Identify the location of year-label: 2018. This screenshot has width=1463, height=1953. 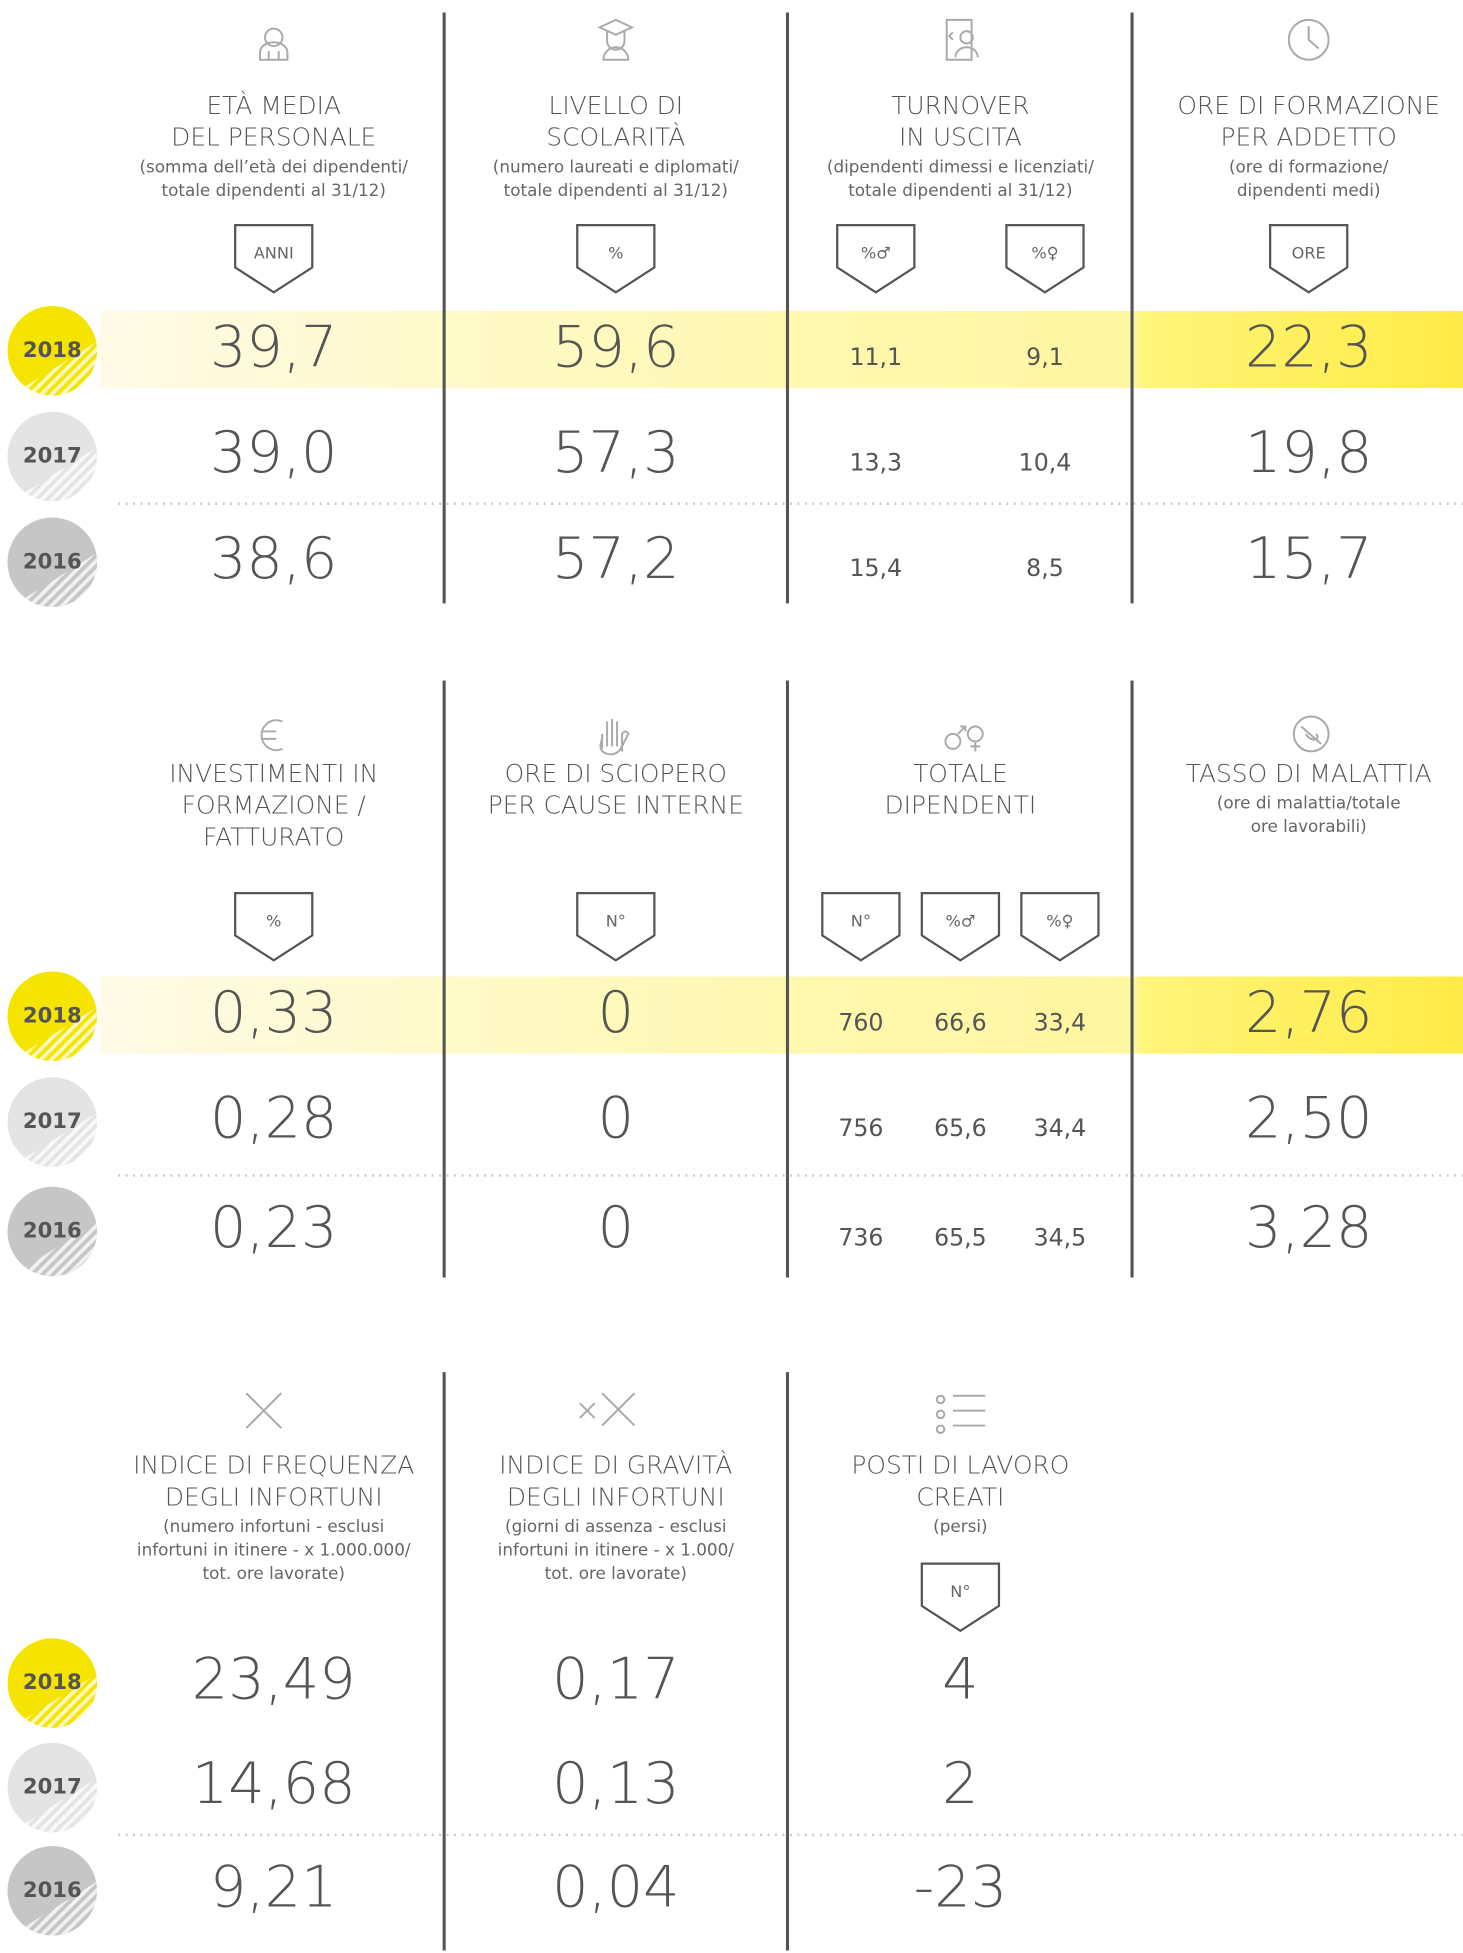
(52, 349).